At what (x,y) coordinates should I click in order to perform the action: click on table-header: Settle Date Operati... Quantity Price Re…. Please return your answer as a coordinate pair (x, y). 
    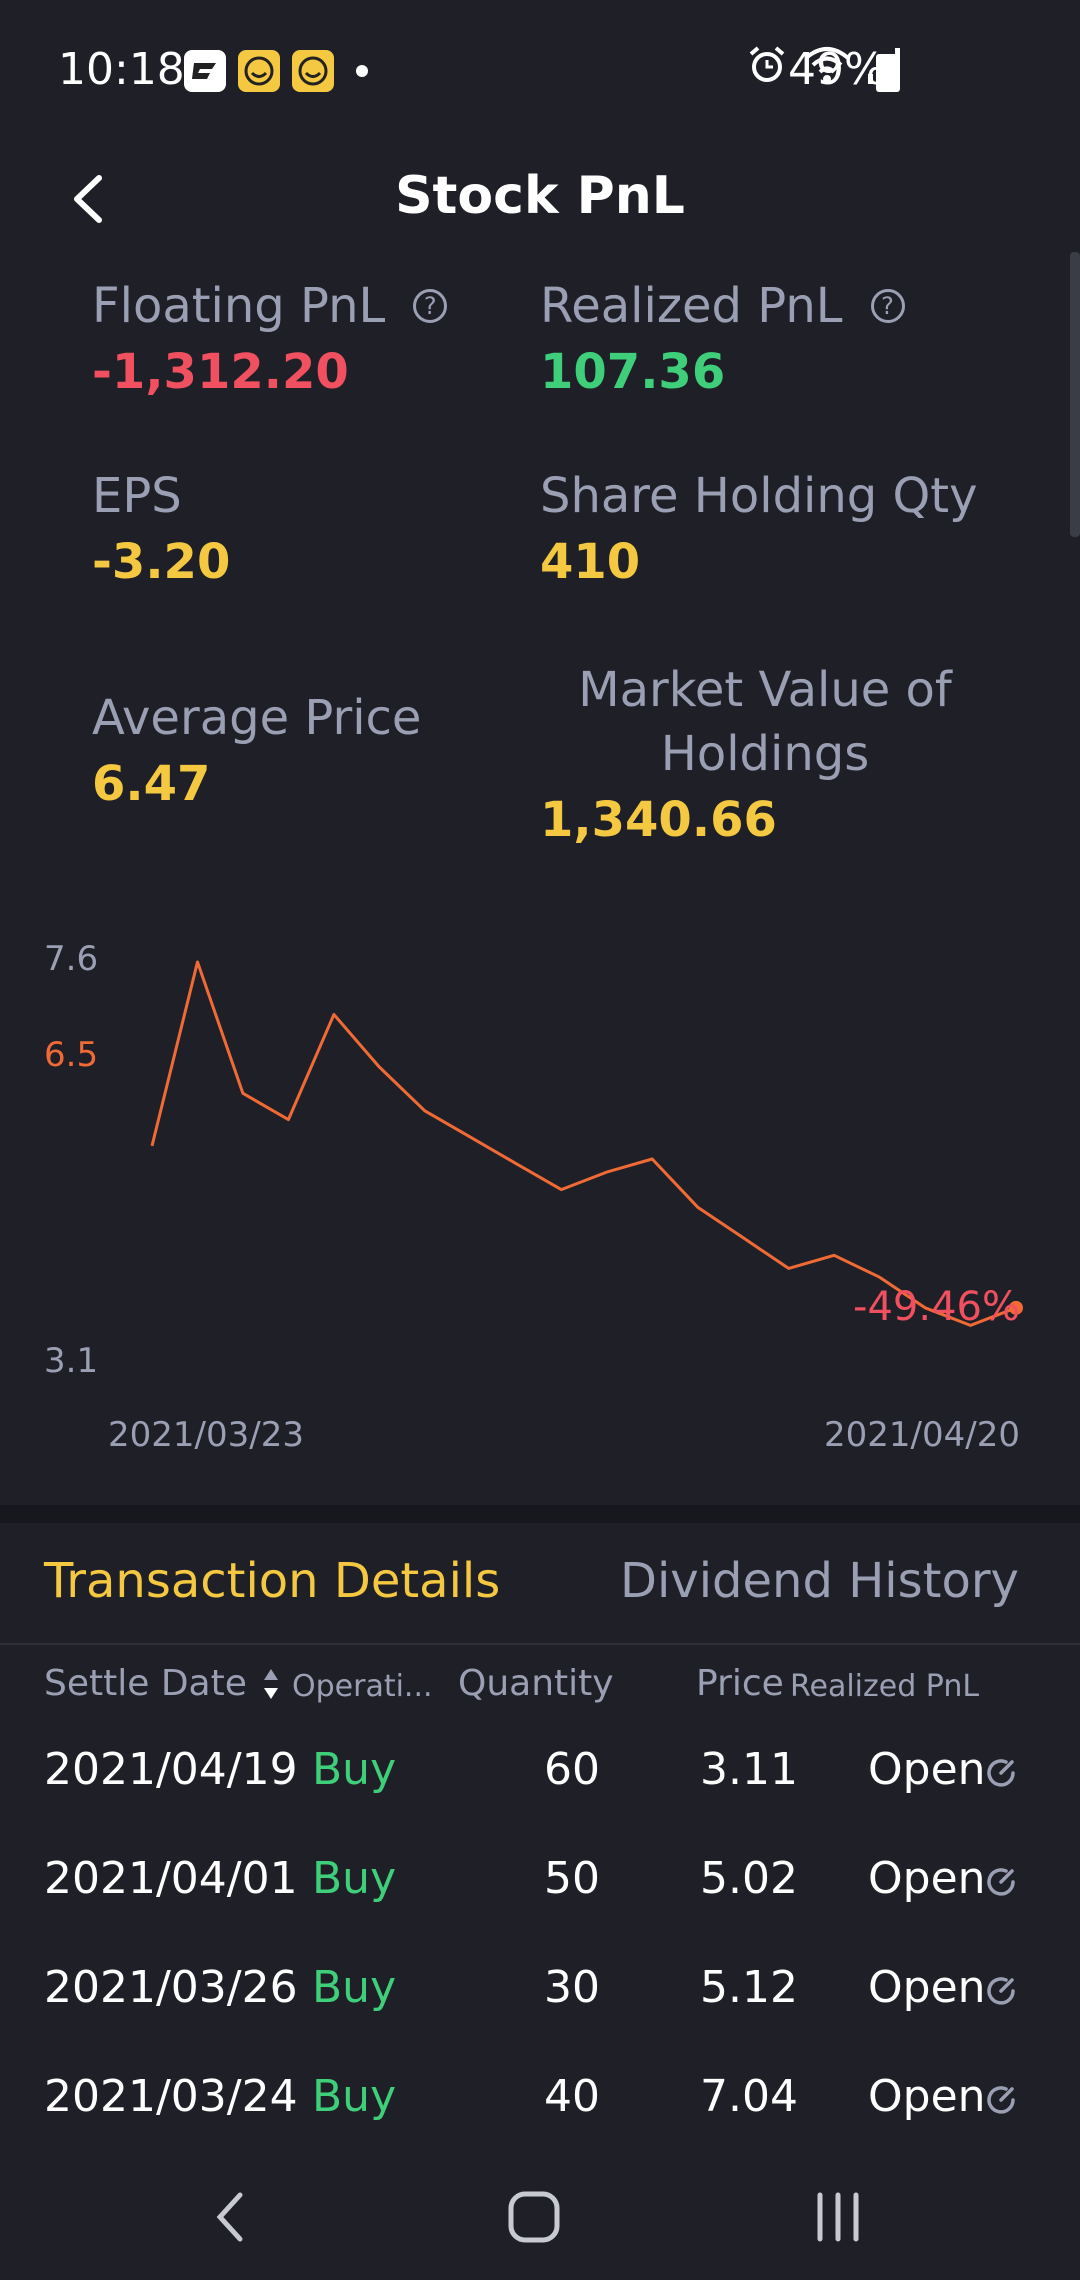
    Looking at the image, I should click on (540, 1690).